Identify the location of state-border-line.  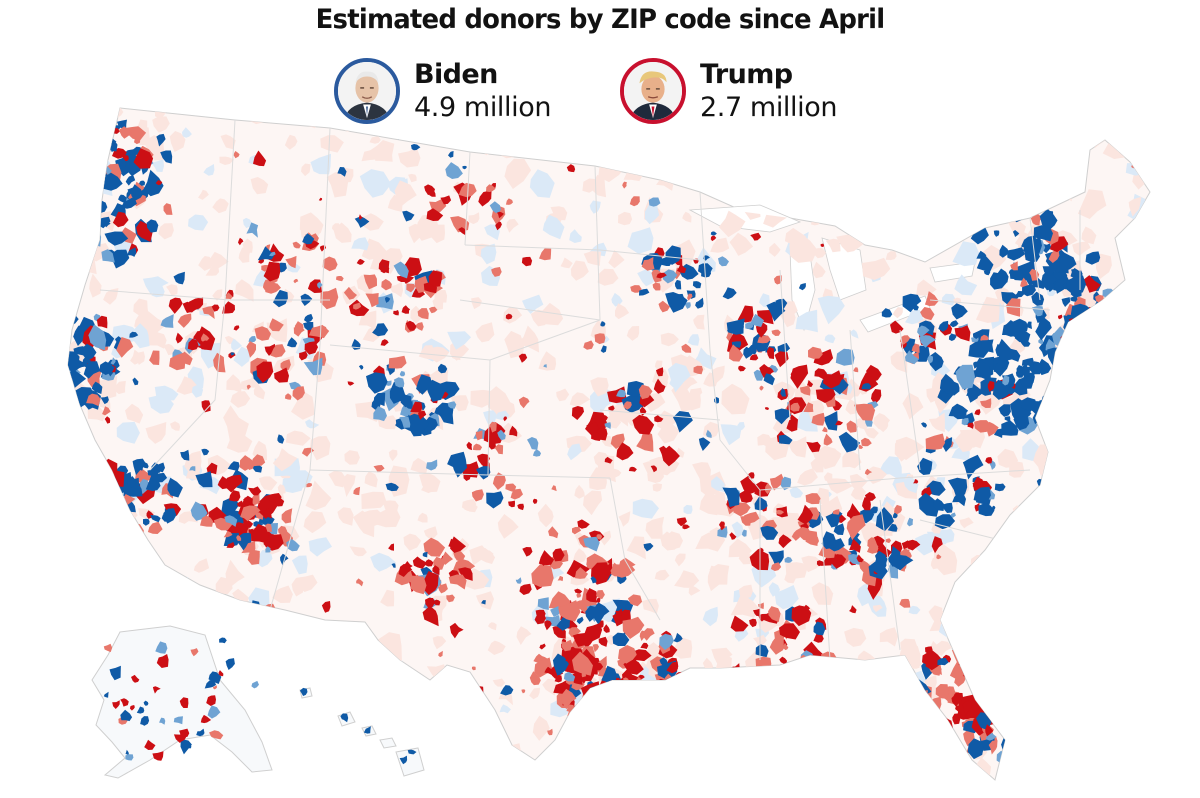
(960, 530).